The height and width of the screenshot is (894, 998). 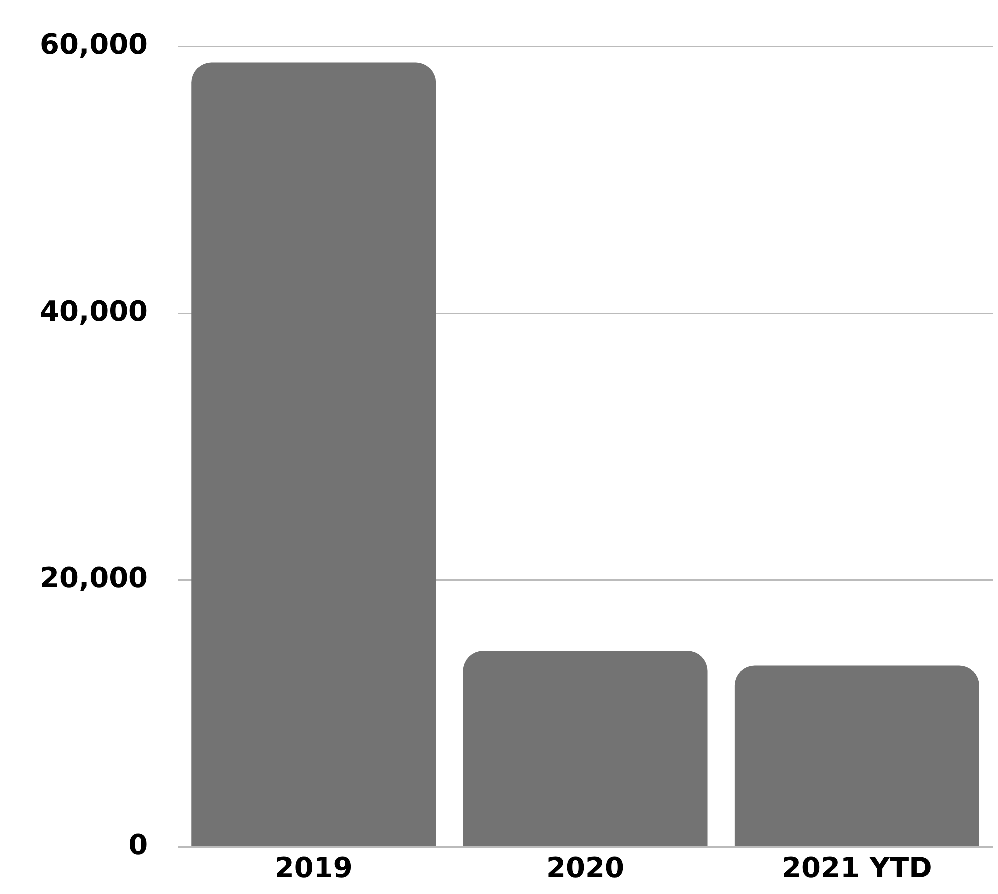 What do you see at coordinates (94, 45) in the screenshot?
I see `y-tick-label: 60,000` at bounding box center [94, 45].